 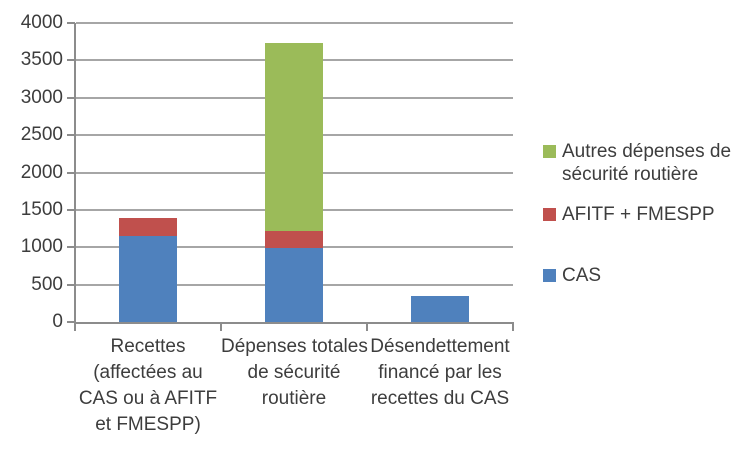 What do you see at coordinates (582, 275) in the screenshot?
I see `legend-label-cas: CAS` at bounding box center [582, 275].